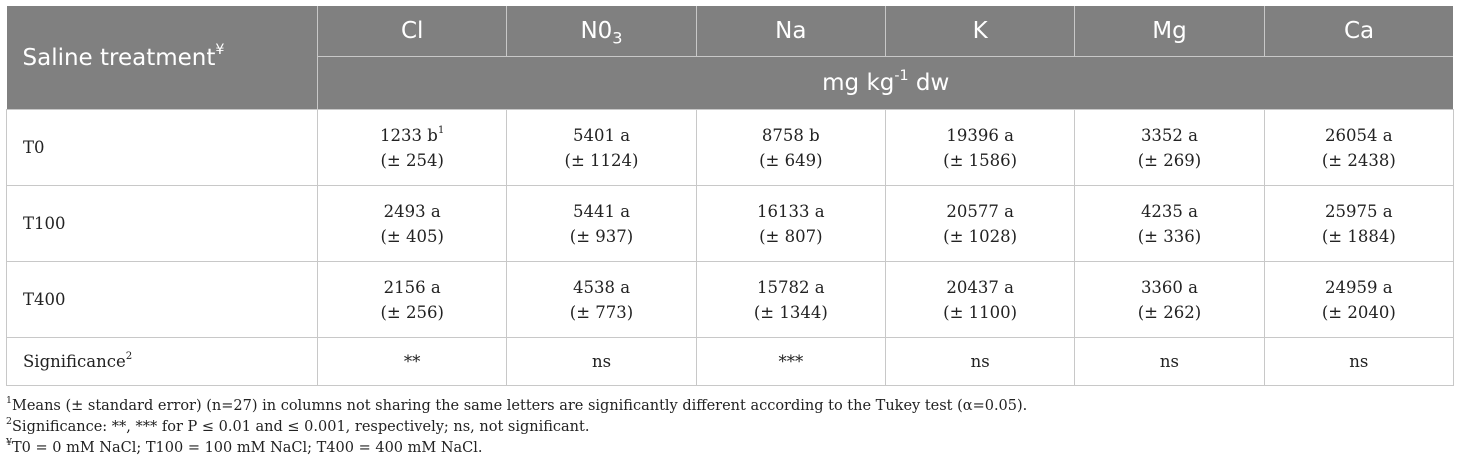  I want to click on column-header-label: Mg, so click(1169, 30).